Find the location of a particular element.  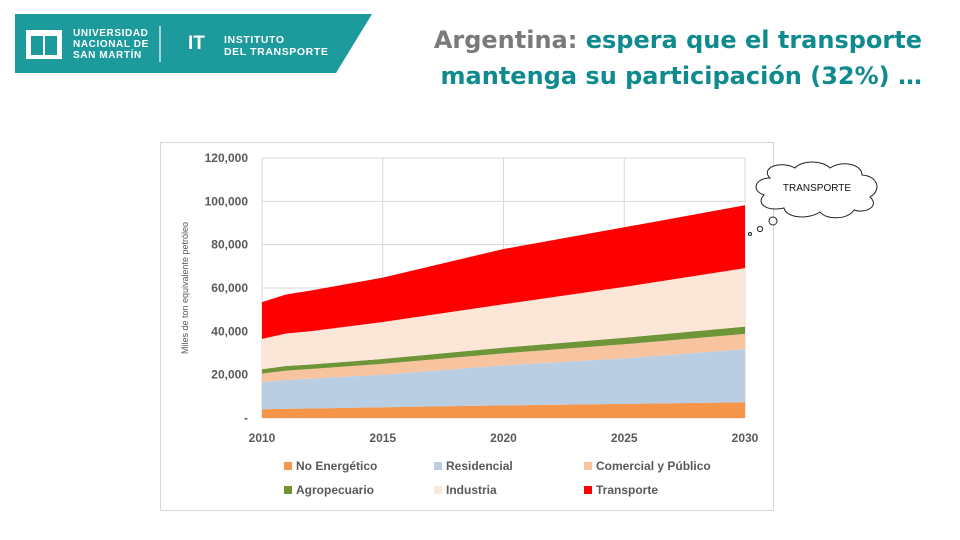

university-name: UNIVERSIDAD NACIONAL DE SAN MARTÍN is located at coordinates (111, 44).